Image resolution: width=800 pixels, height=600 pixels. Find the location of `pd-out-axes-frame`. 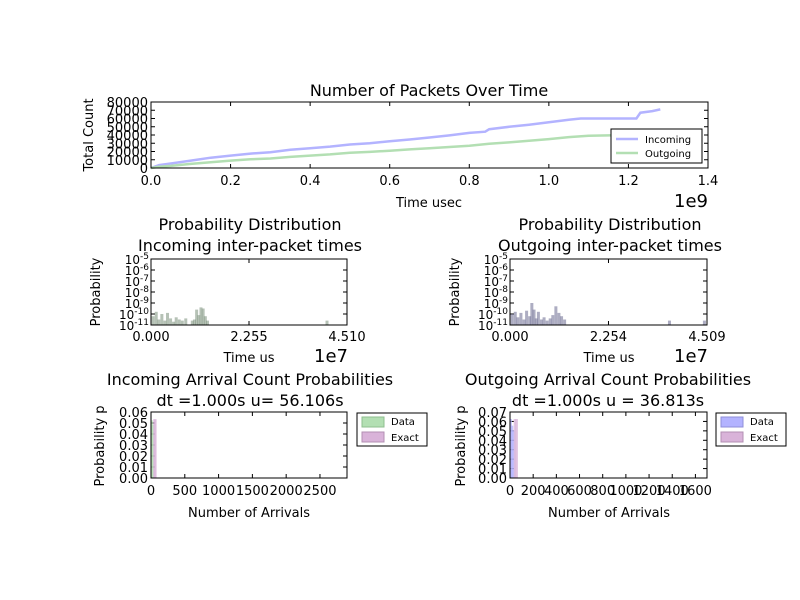

pd-out-axes-frame is located at coordinates (608, 292).